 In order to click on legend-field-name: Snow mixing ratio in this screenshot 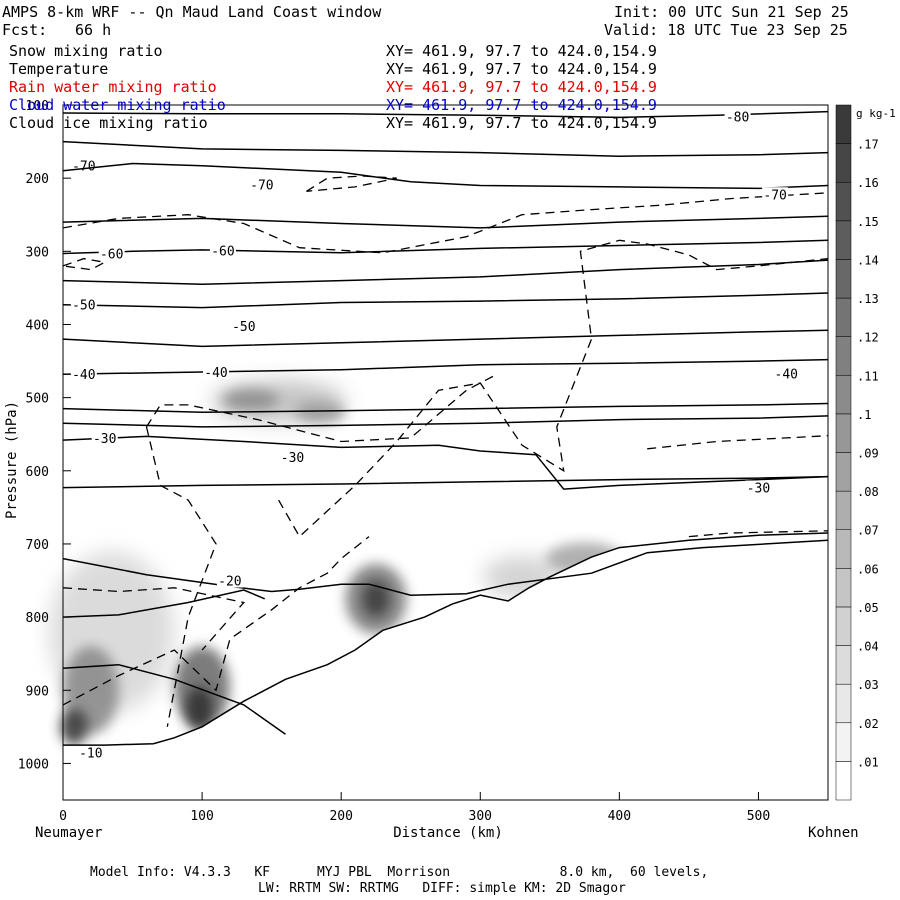, I will do `click(86, 51)`.